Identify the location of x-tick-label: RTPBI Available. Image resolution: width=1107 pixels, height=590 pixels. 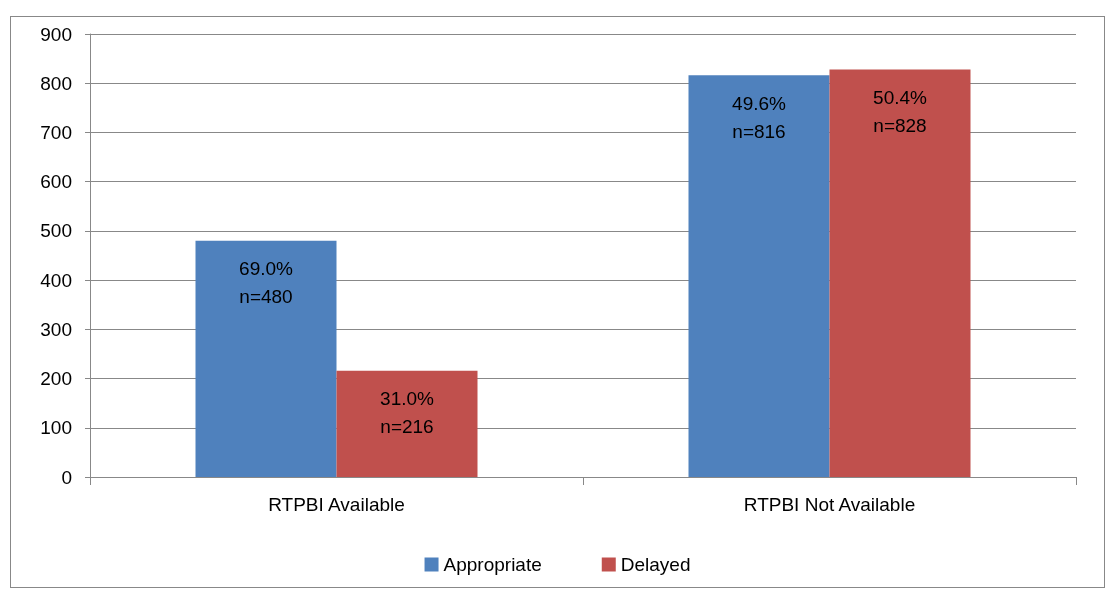
(336, 504).